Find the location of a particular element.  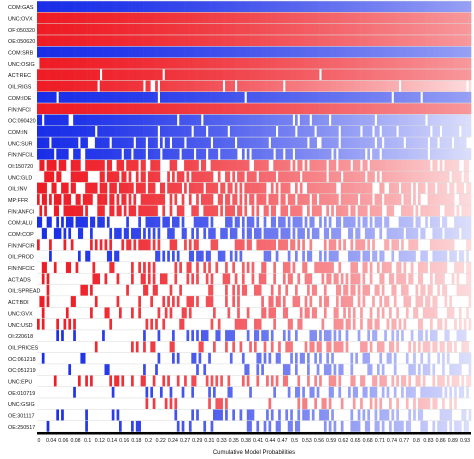

x-tick-label: 0.29 is located at coordinates (197, 441).